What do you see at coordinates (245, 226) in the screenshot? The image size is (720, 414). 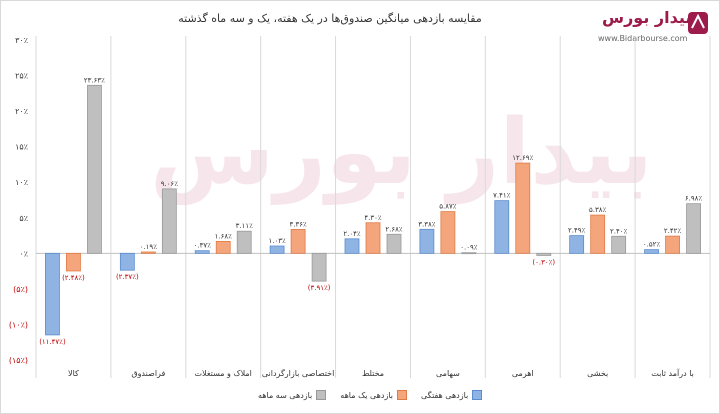 I see `data-label-three-month: ۳.۱۱٪` at bounding box center [245, 226].